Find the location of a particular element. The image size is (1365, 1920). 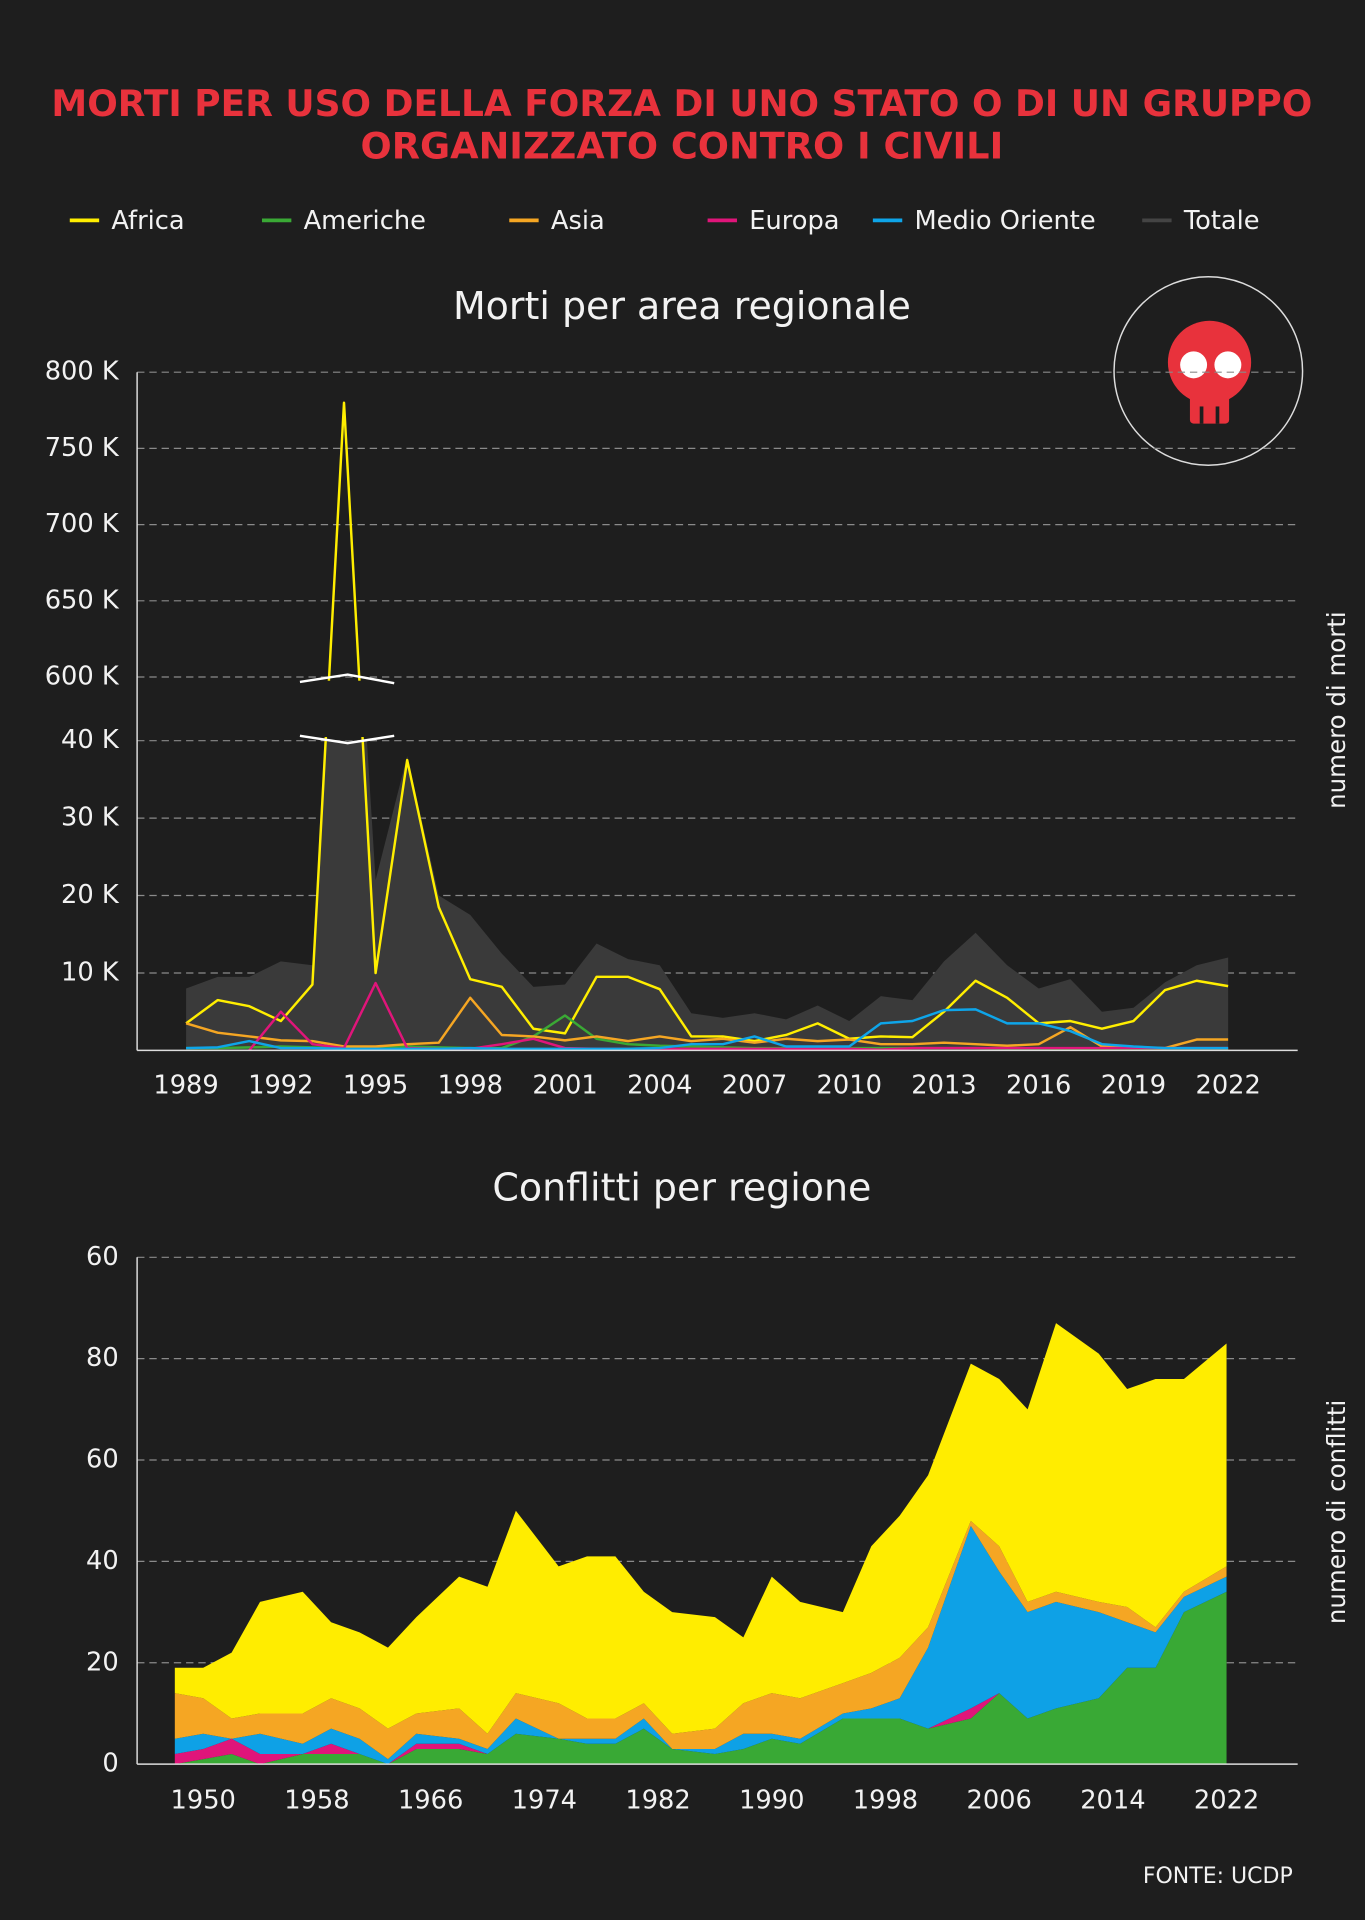

x-tick-label: 2013 is located at coordinates (943, 1085).